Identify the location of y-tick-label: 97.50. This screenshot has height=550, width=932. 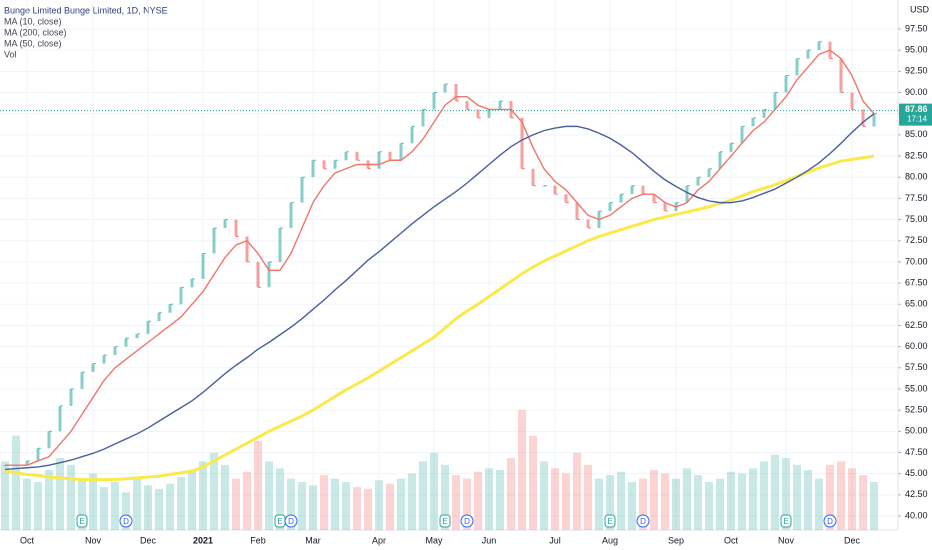
(916, 28).